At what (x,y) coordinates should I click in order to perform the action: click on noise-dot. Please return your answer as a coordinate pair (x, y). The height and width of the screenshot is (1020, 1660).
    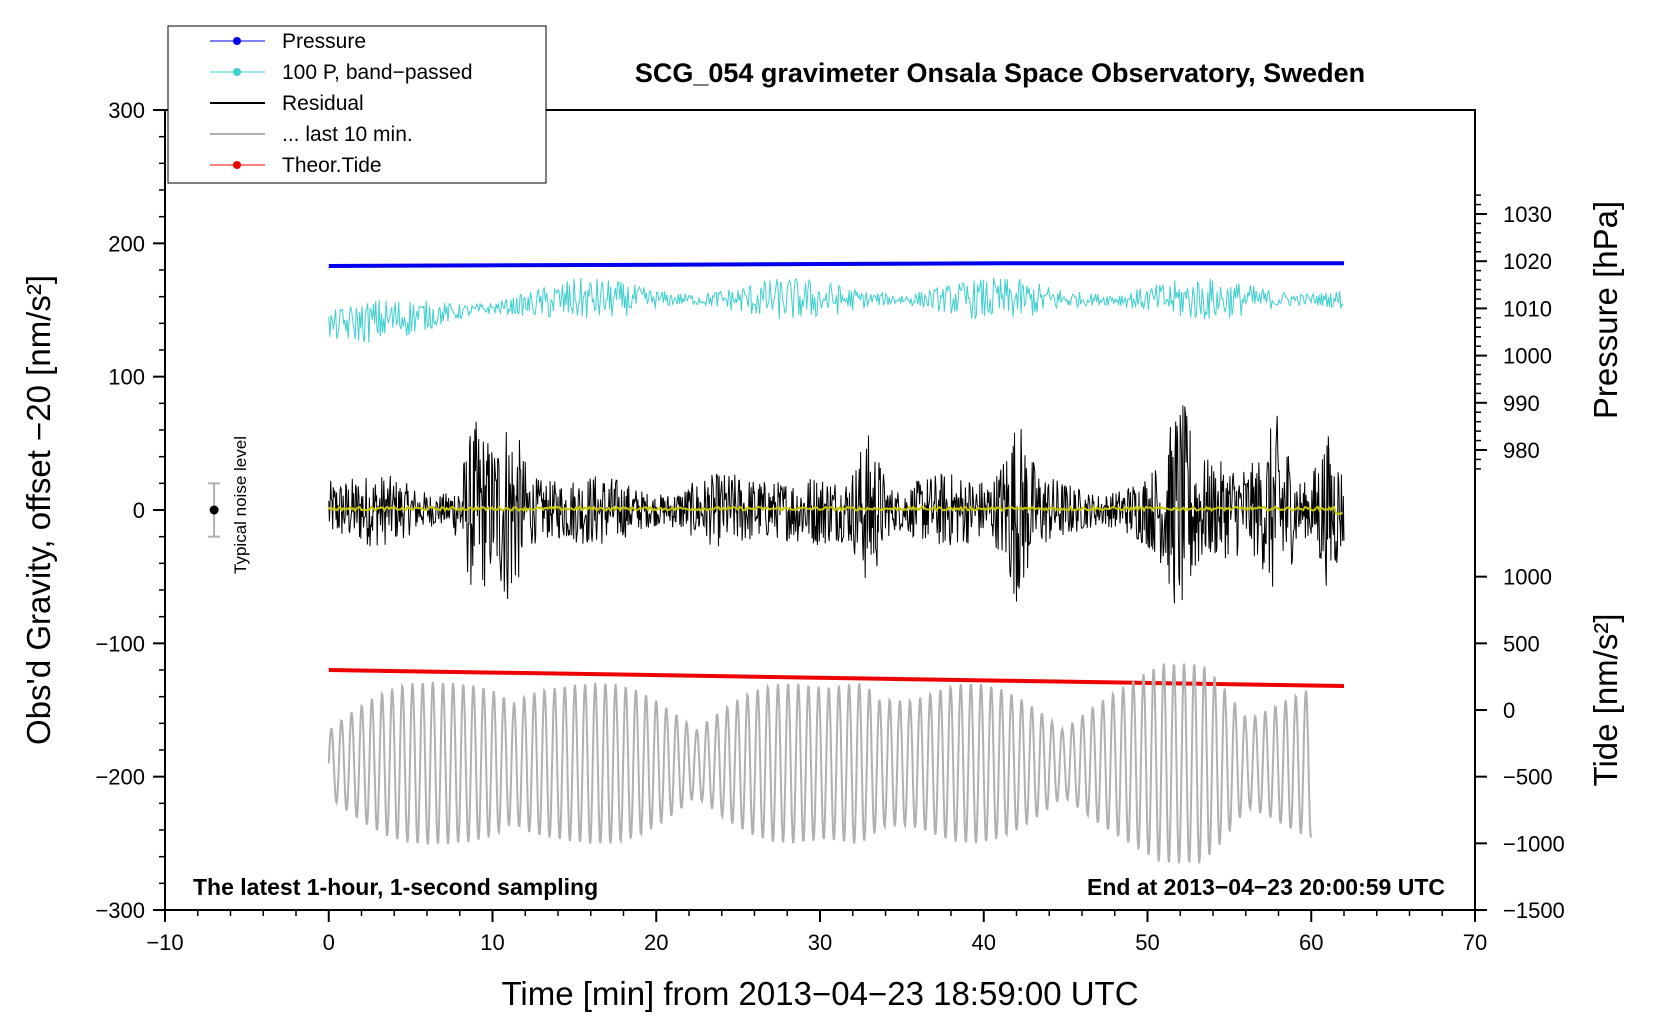
    Looking at the image, I should click on (214, 510).